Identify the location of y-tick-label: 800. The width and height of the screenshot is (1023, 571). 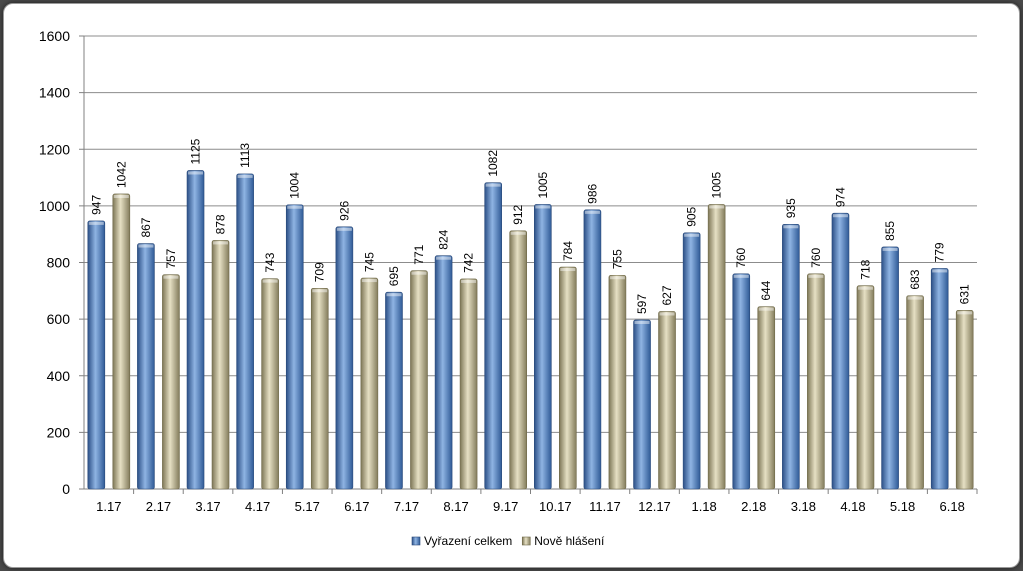
(59, 263).